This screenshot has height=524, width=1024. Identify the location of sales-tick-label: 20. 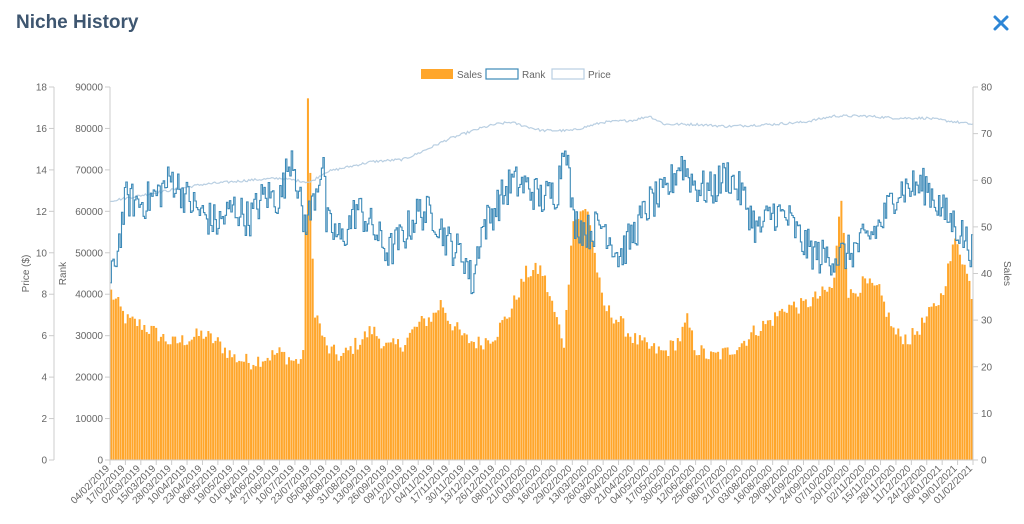
(987, 367).